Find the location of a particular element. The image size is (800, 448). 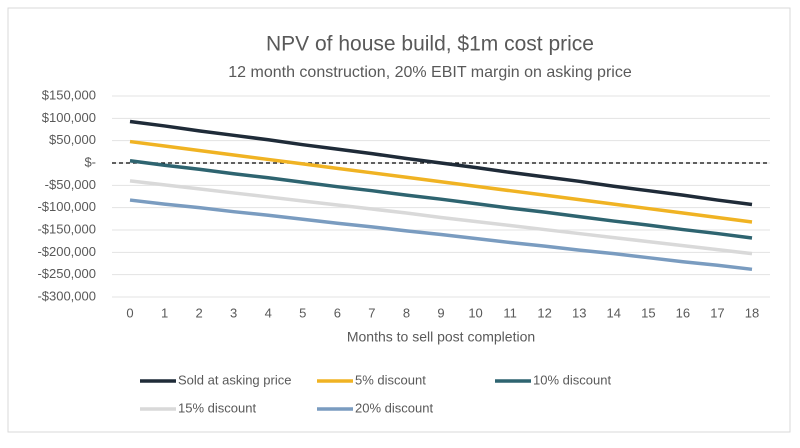

y-tick-label: $50,000 is located at coordinates (72, 139).